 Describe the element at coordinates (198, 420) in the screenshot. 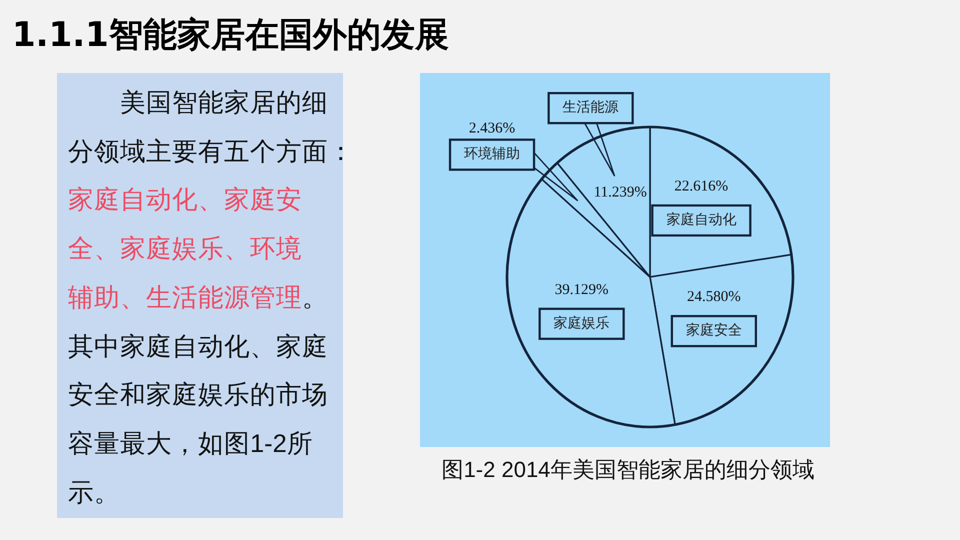

I see `text: 其中家庭自动化、家庭安全和家庭娱乐的市场容量最大，如图1-2所示。` at that location.